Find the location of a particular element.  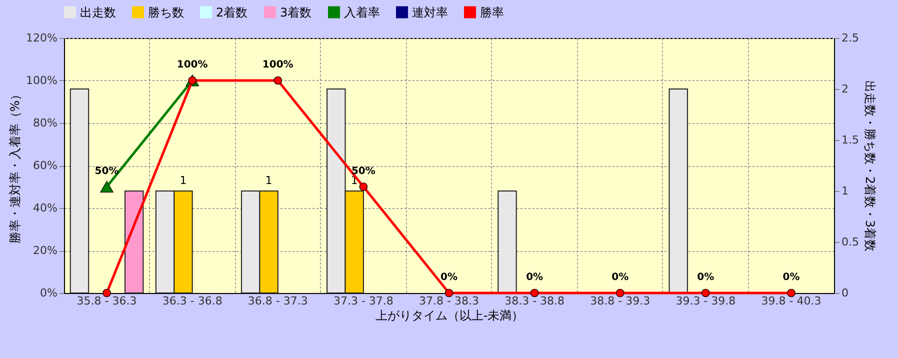

y-tick-label: 60% is located at coordinates (45, 165).